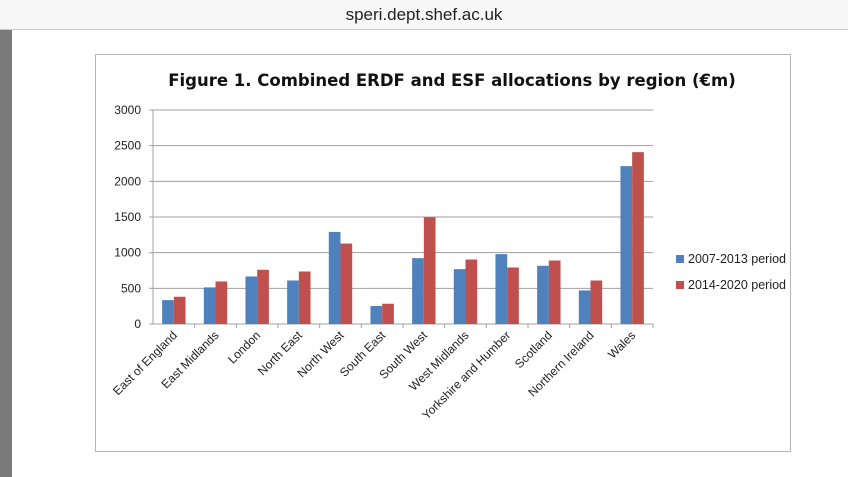  What do you see at coordinates (737, 259) in the screenshot?
I see `legend-label: 2007-2013 period` at bounding box center [737, 259].